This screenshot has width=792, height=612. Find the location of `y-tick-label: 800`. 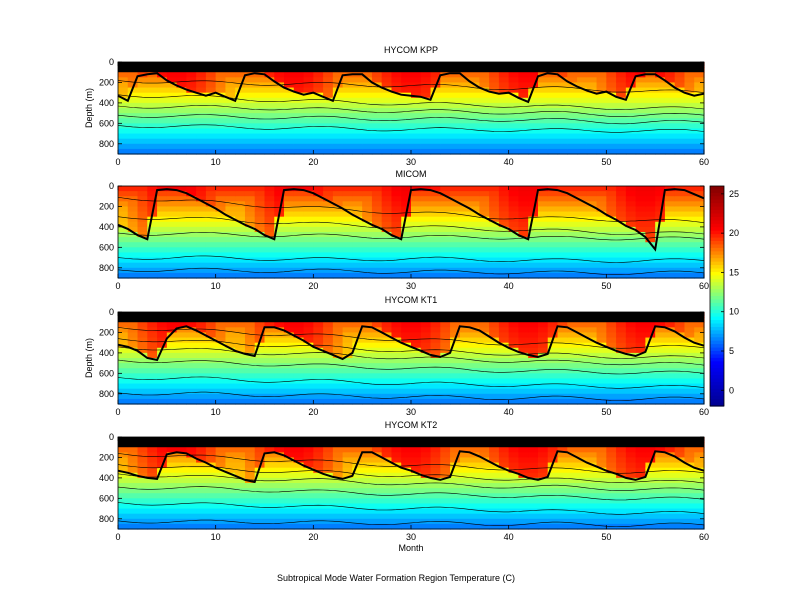

y-tick-label: 800 is located at coordinates (106, 268).